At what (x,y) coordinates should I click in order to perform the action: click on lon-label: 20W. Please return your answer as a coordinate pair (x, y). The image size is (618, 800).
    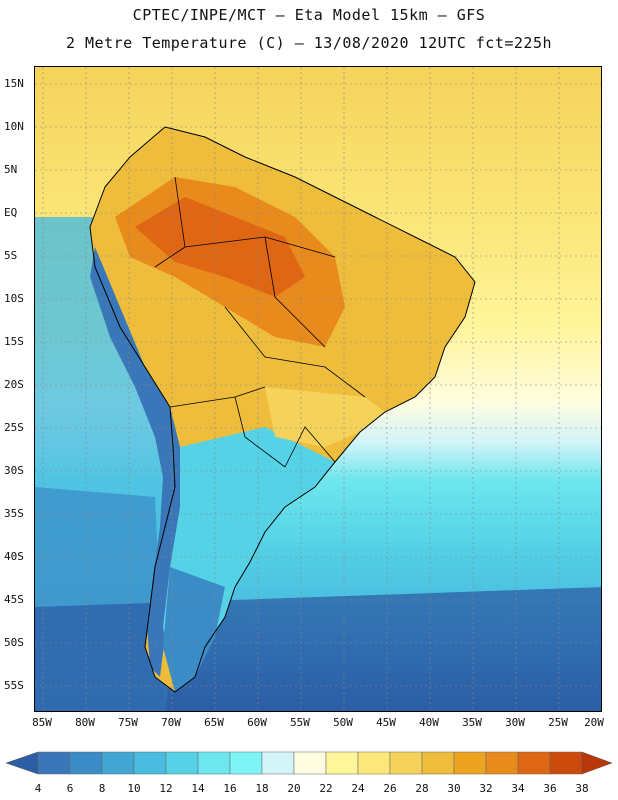
    Looking at the image, I should click on (594, 722).